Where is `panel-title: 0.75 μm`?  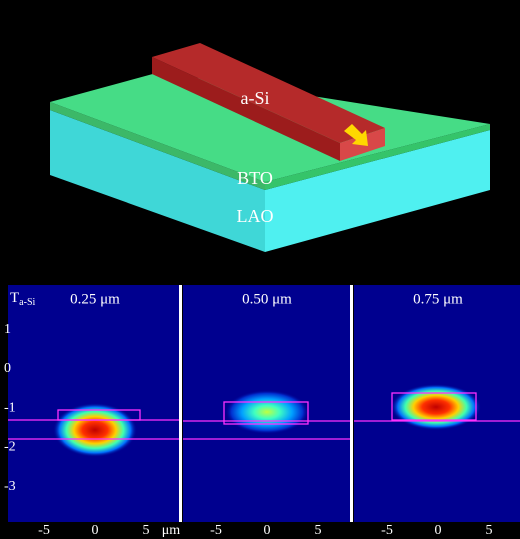
panel-title: 0.75 μm is located at coordinates (438, 299).